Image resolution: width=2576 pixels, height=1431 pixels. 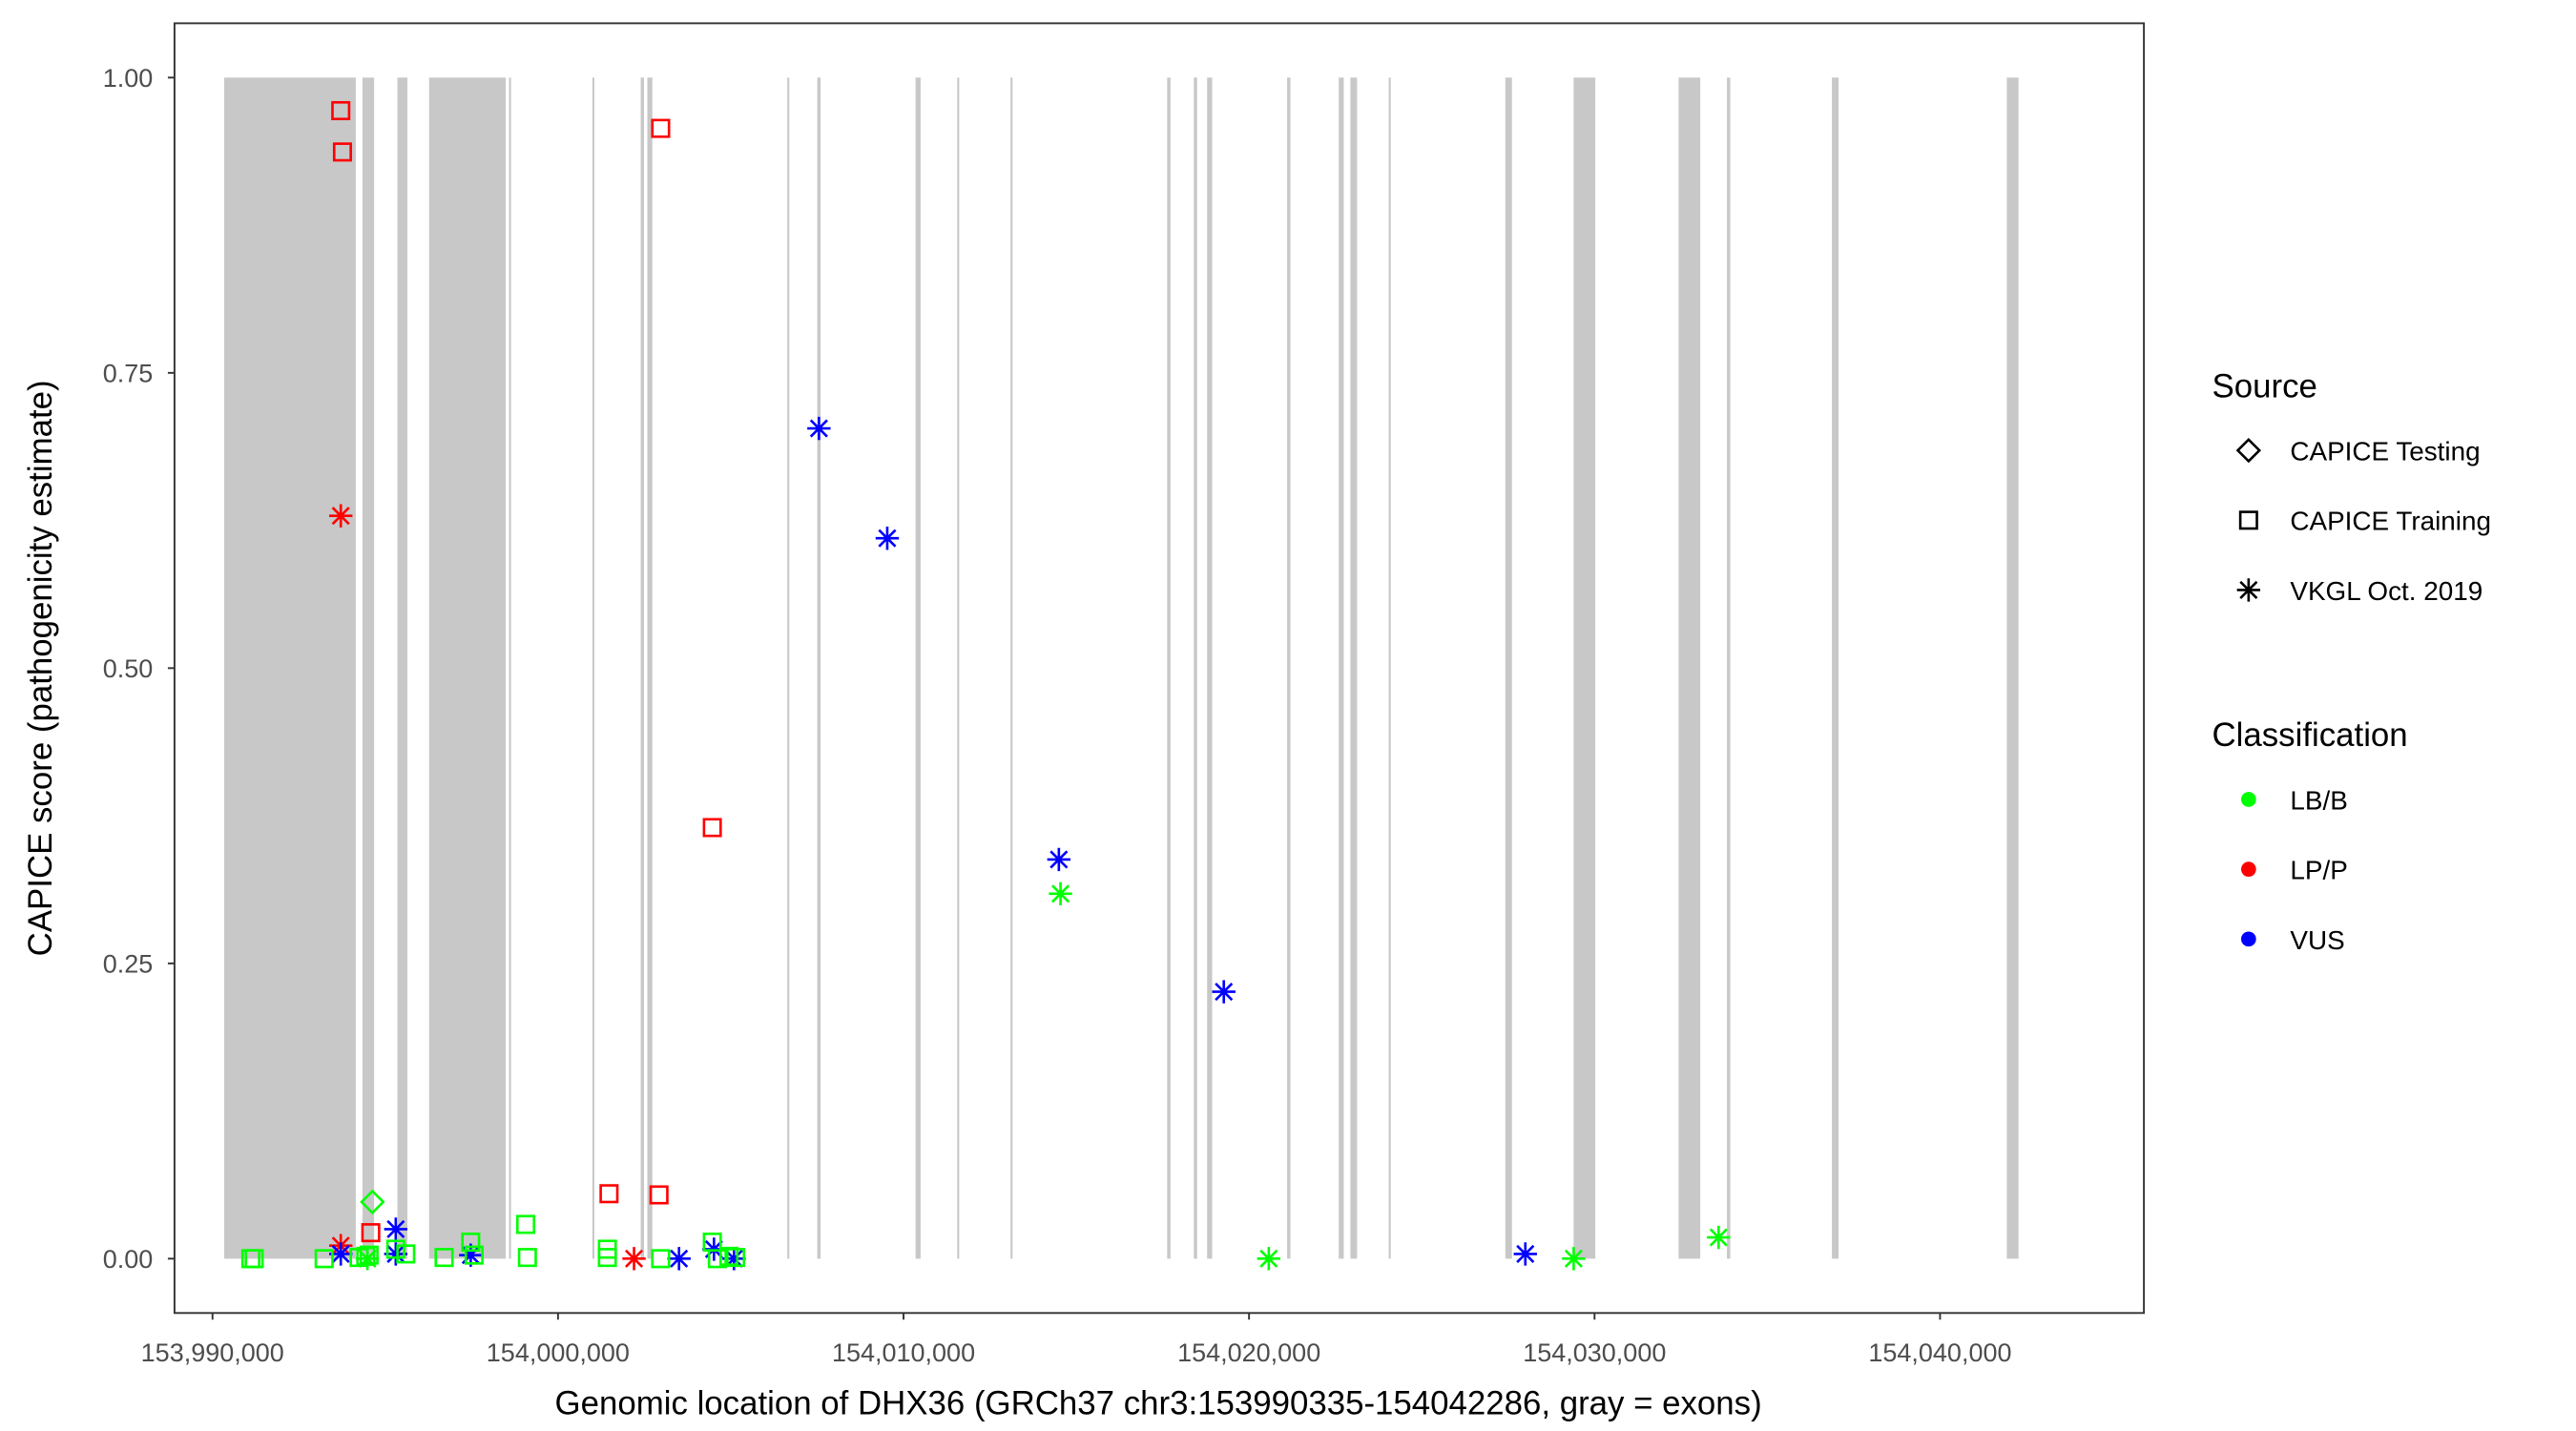 I want to click on data-point-testing, so click(x=372, y=1202).